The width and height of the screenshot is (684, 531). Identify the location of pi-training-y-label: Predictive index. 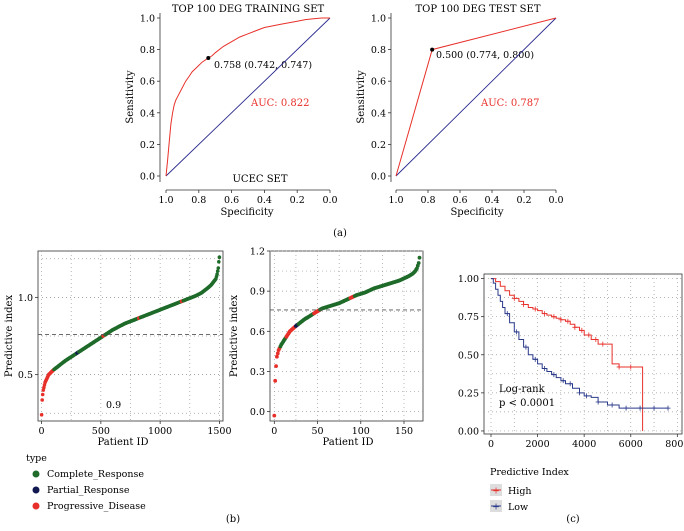
(9, 336).